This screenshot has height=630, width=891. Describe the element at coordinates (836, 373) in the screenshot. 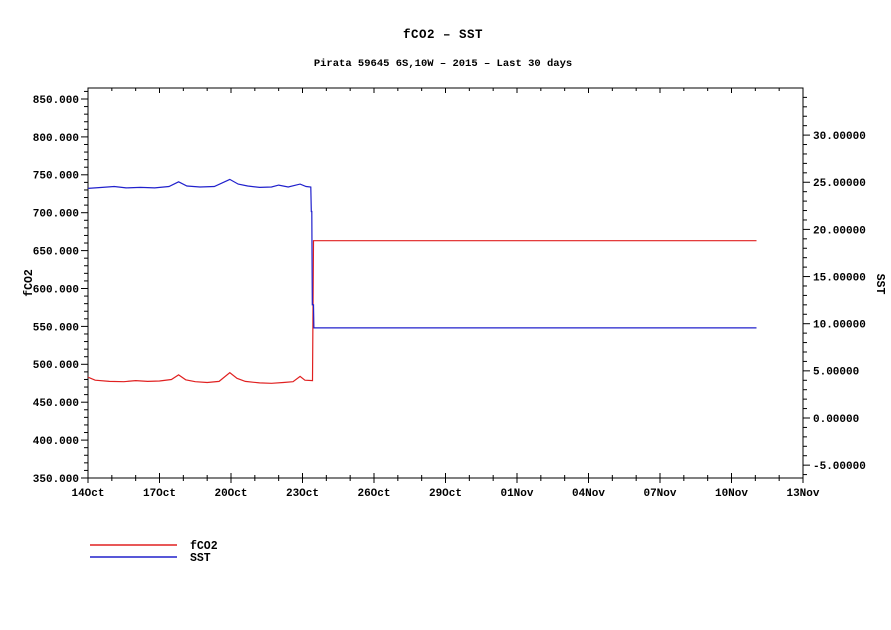

I see `y-right-tick-label: 5.00000` at that location.